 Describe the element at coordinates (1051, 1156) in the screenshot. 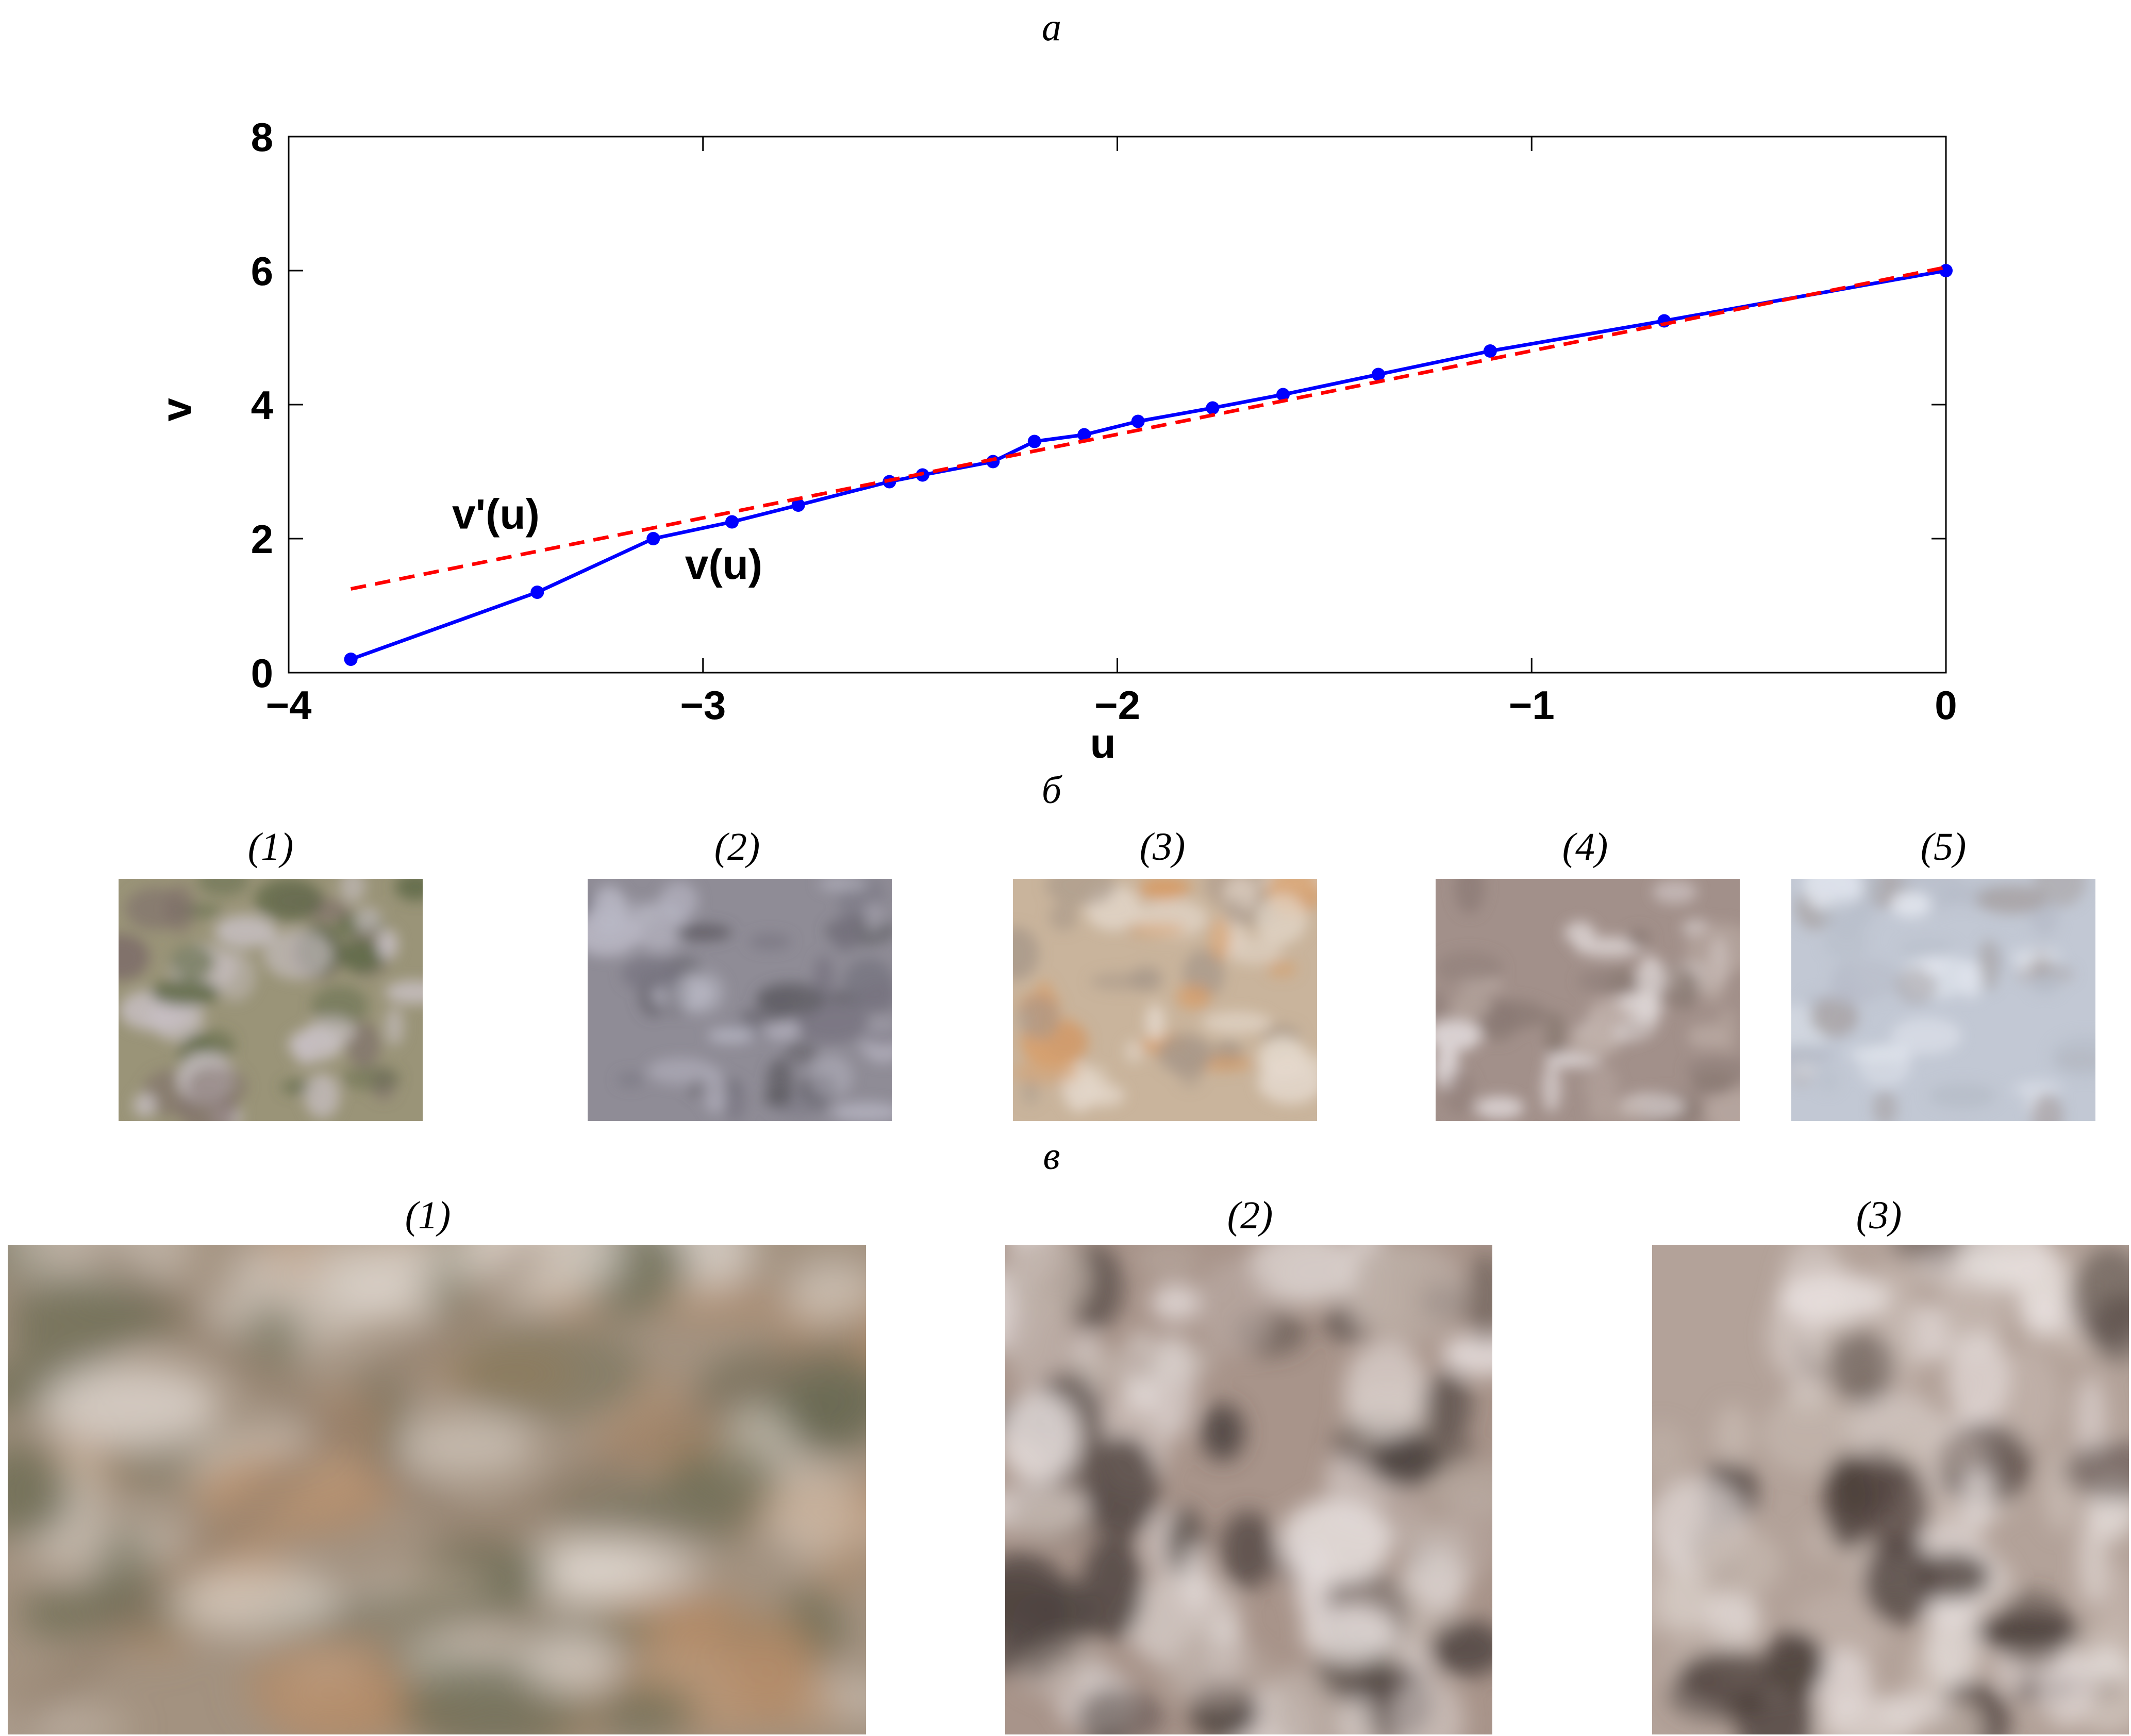

I see `panel-label-v: в` at that location.